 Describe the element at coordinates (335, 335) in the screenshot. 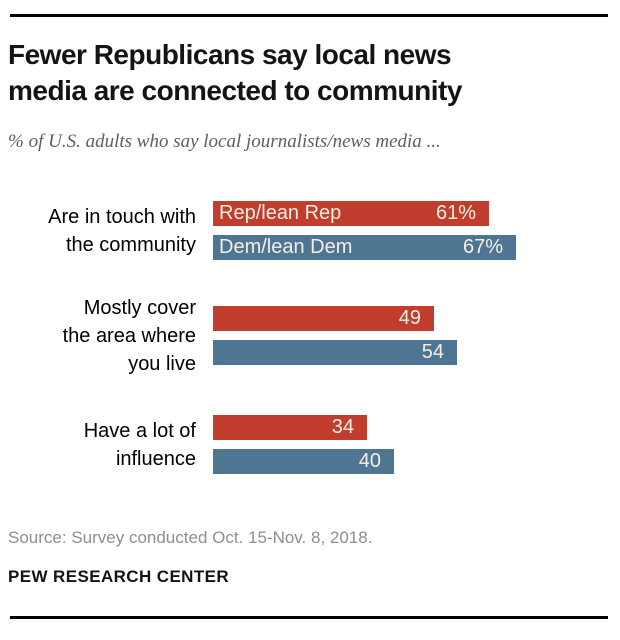

I see `bar-pair: 49 54` at that location.